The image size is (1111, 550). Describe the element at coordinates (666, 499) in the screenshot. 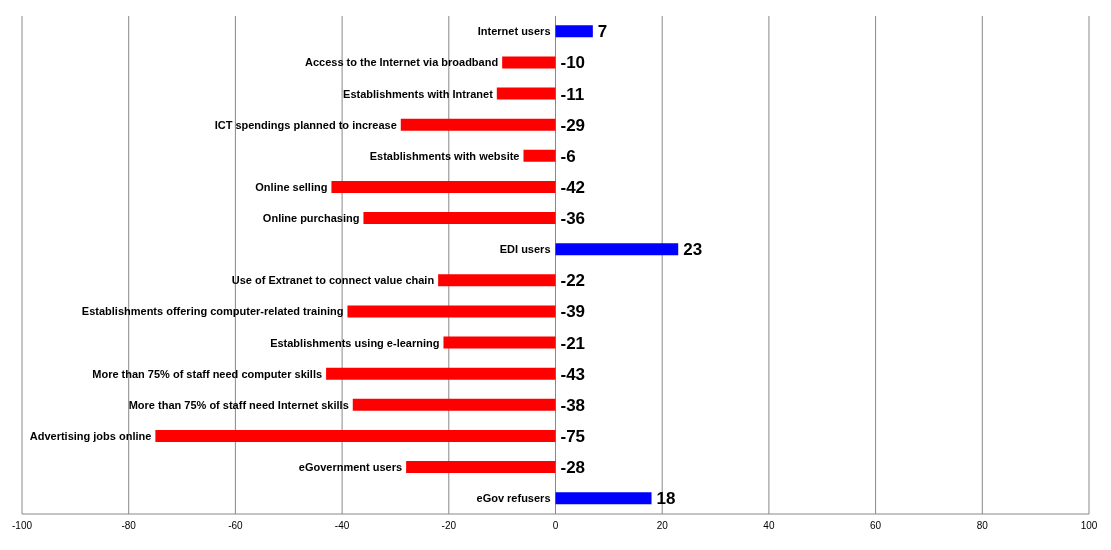

I see `data-label: 18` at that location.